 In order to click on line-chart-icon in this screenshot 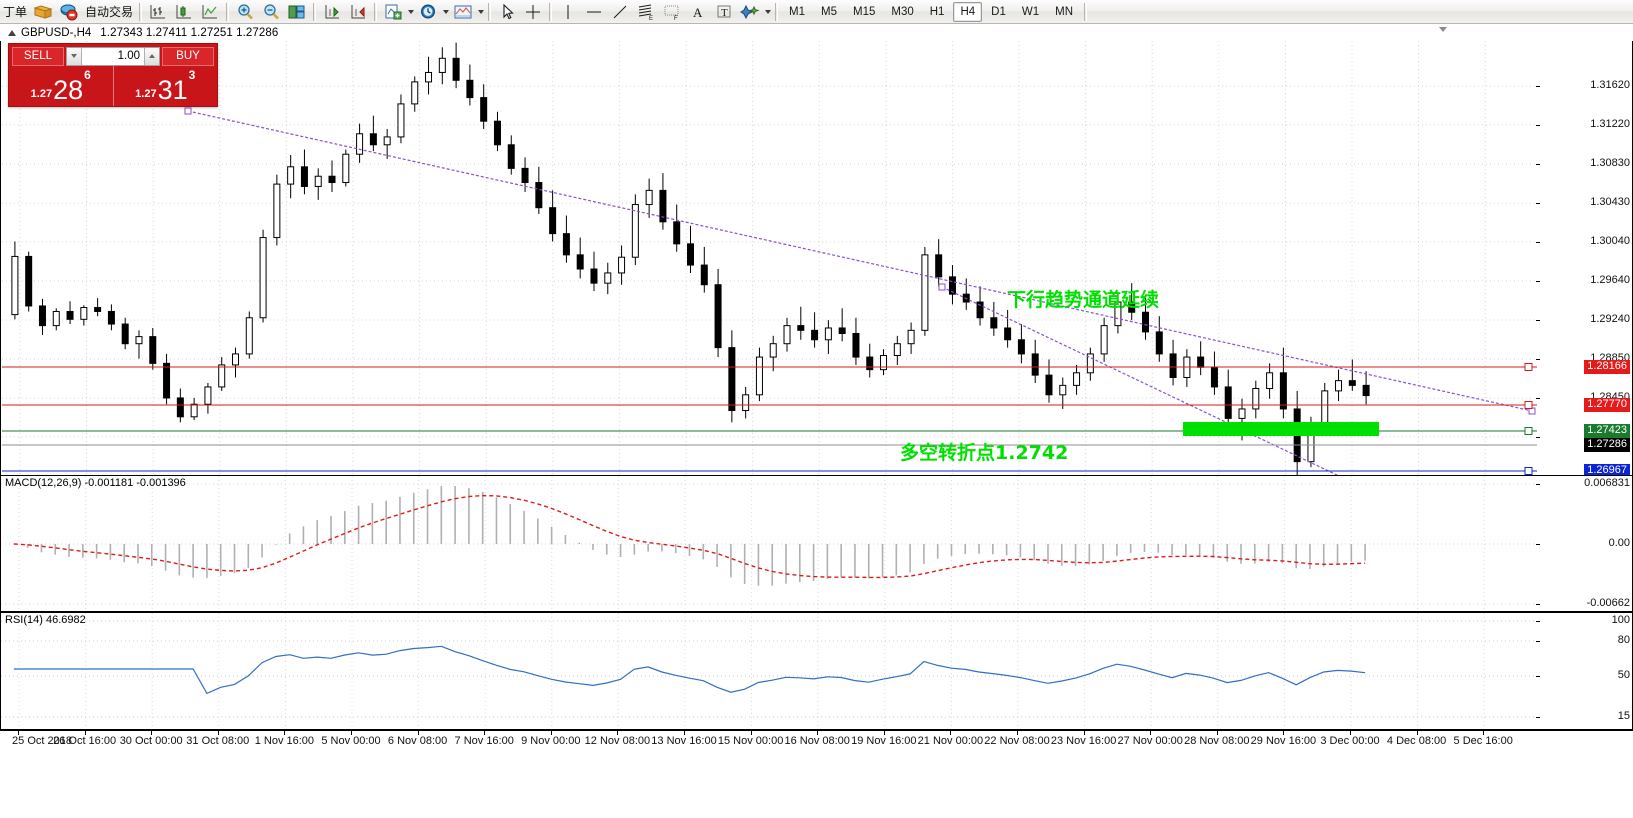, I will do `click(210, 12)`.